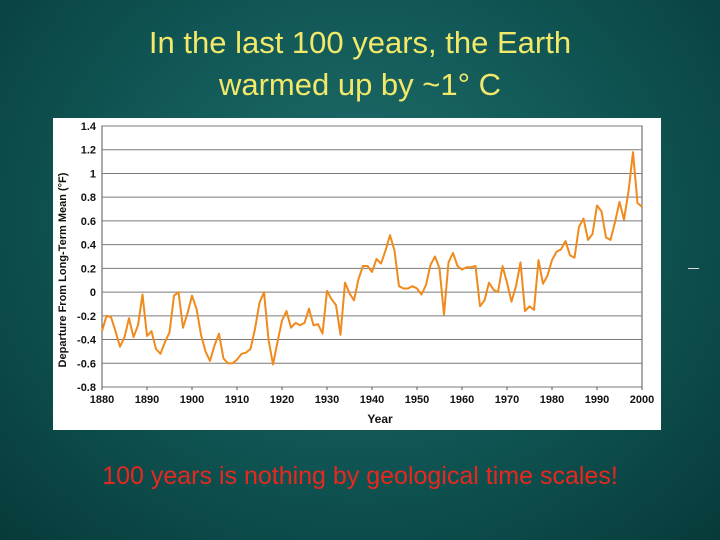  What do you see at coordinates (237, 400) in the screenshot?
I see `x-tick-label: 1910` at bounding box center [237, 400].